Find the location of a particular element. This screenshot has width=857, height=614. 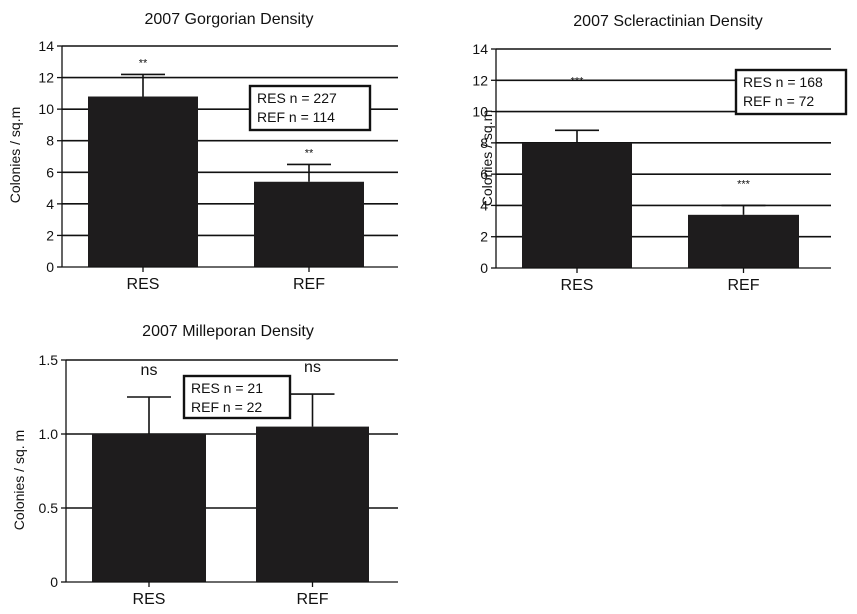

y-tick-label: 1.5 is located at coordinates (49, 360).